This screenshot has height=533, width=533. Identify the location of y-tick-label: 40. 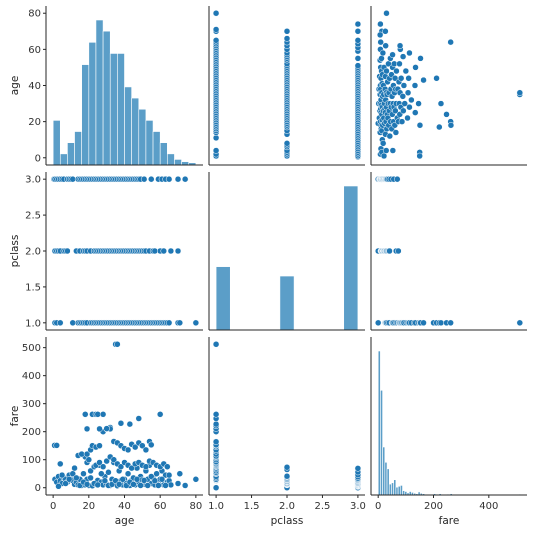
(34, 86).